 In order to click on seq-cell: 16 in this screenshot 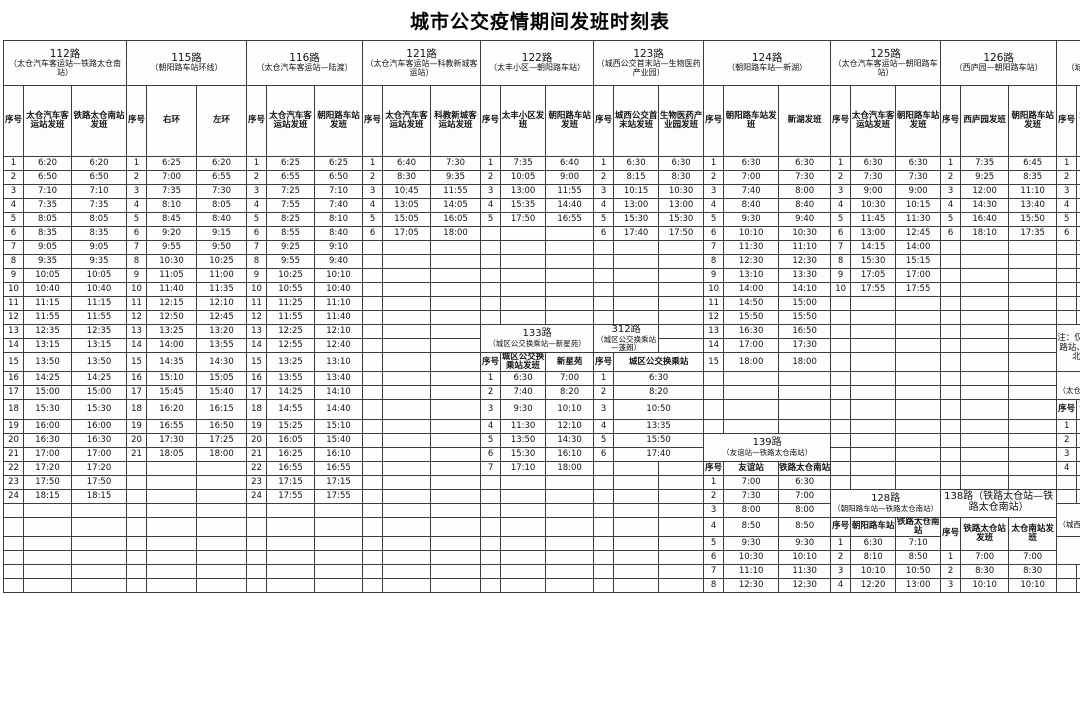, I will do `click(13, 379)`.